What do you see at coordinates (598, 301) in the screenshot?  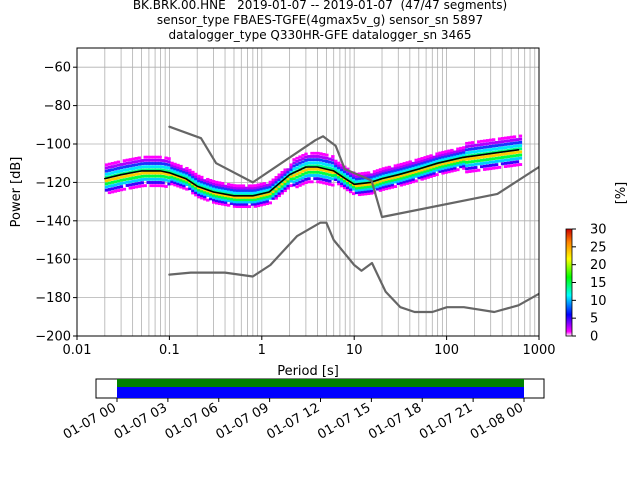 I see `colorbar-tick-label: 10` at bounding box center [598, 301].